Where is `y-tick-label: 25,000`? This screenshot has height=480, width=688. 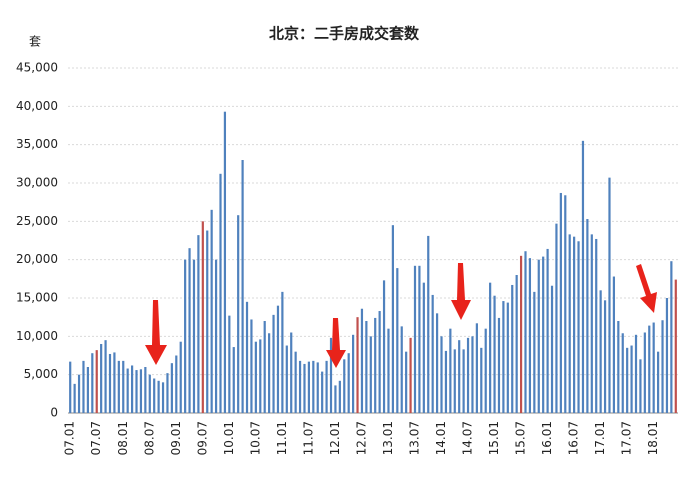 y-tick-label: 25,000 is located at coordinates (37, 221).